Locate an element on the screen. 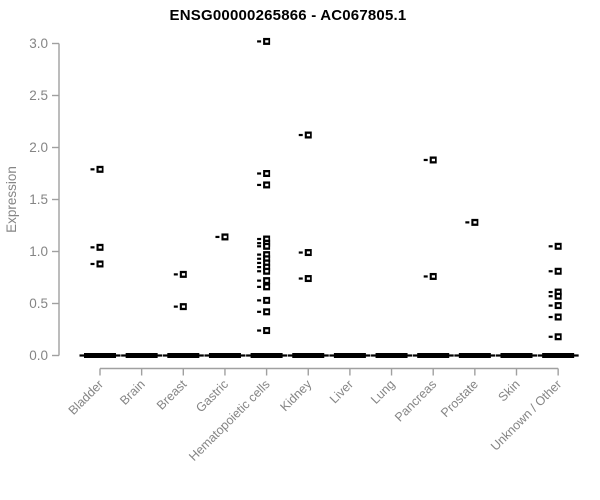  x-tick-label: Breast is located at coordinates (172, 395).